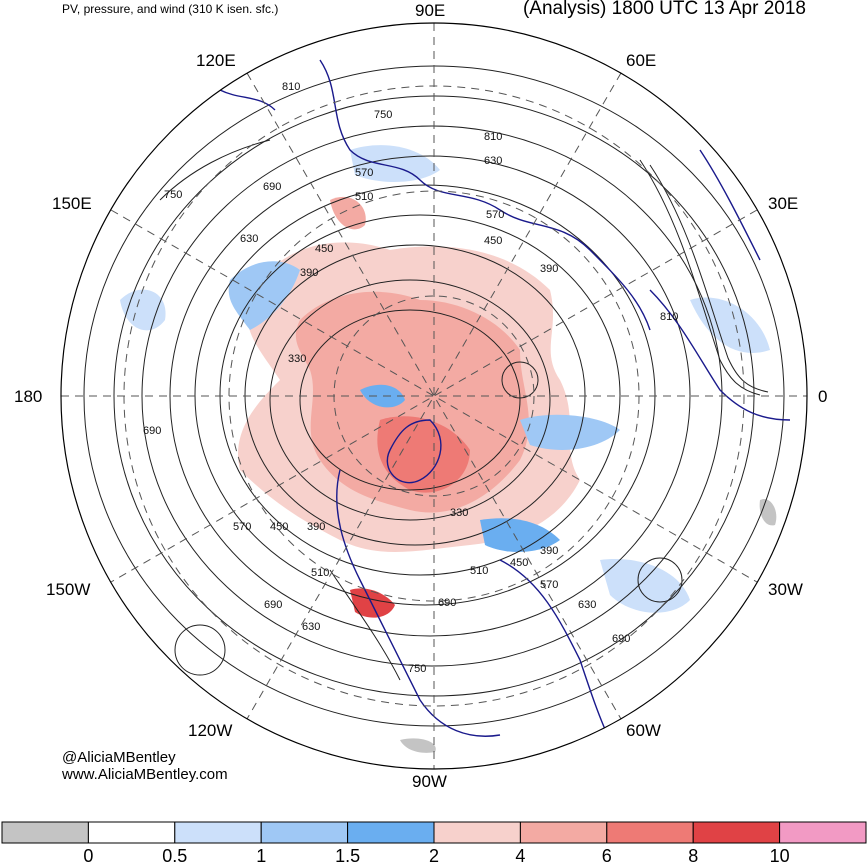 This screenshot has width=868, height=865. Describe the element at coordinates (430, 10) in the screenshot. I see `lon-label-90e: 90E` at that location.